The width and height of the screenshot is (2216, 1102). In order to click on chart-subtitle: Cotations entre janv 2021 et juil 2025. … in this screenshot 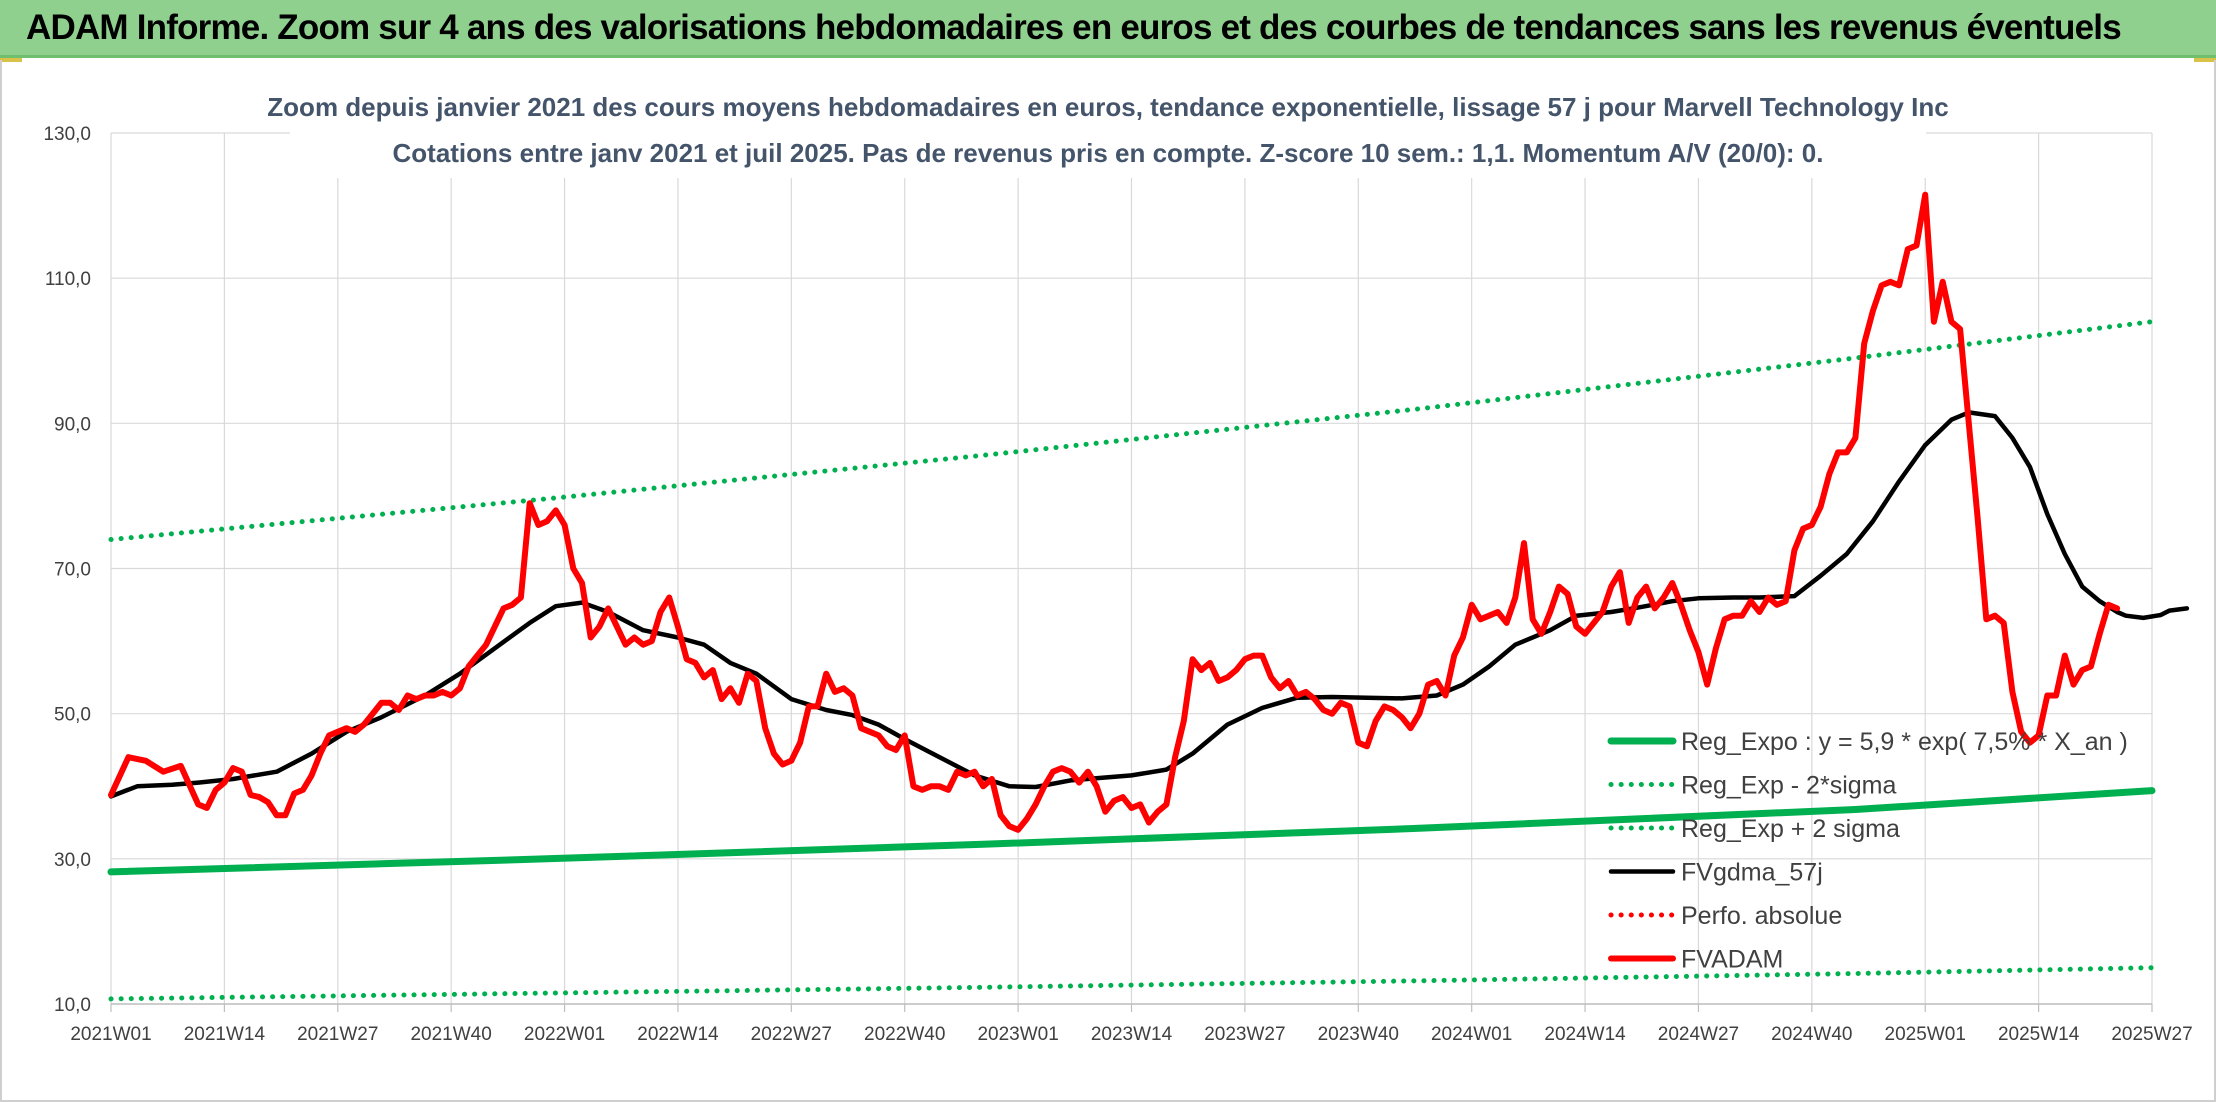, I will do `click(1108, 153)`.